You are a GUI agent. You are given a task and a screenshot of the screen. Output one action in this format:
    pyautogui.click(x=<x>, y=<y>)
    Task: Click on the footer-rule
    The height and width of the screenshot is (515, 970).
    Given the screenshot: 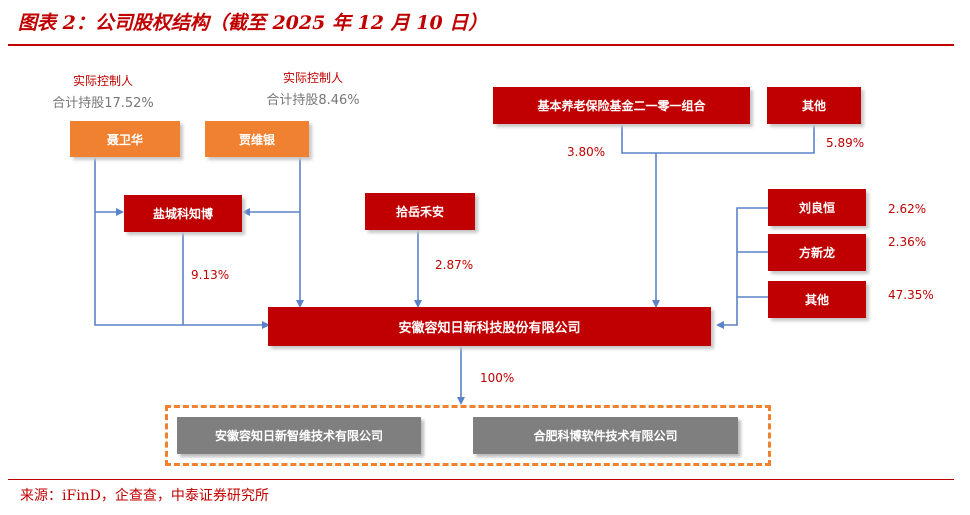 What is the action you would take?
    pyautogui.click(x=481, y=479)
    